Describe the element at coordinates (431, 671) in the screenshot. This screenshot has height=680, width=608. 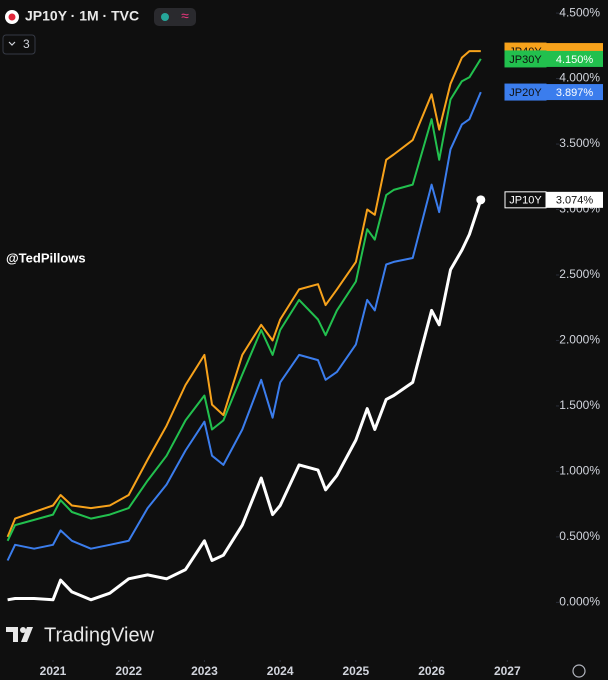
I see `x-tick-label: 2026` at that location.